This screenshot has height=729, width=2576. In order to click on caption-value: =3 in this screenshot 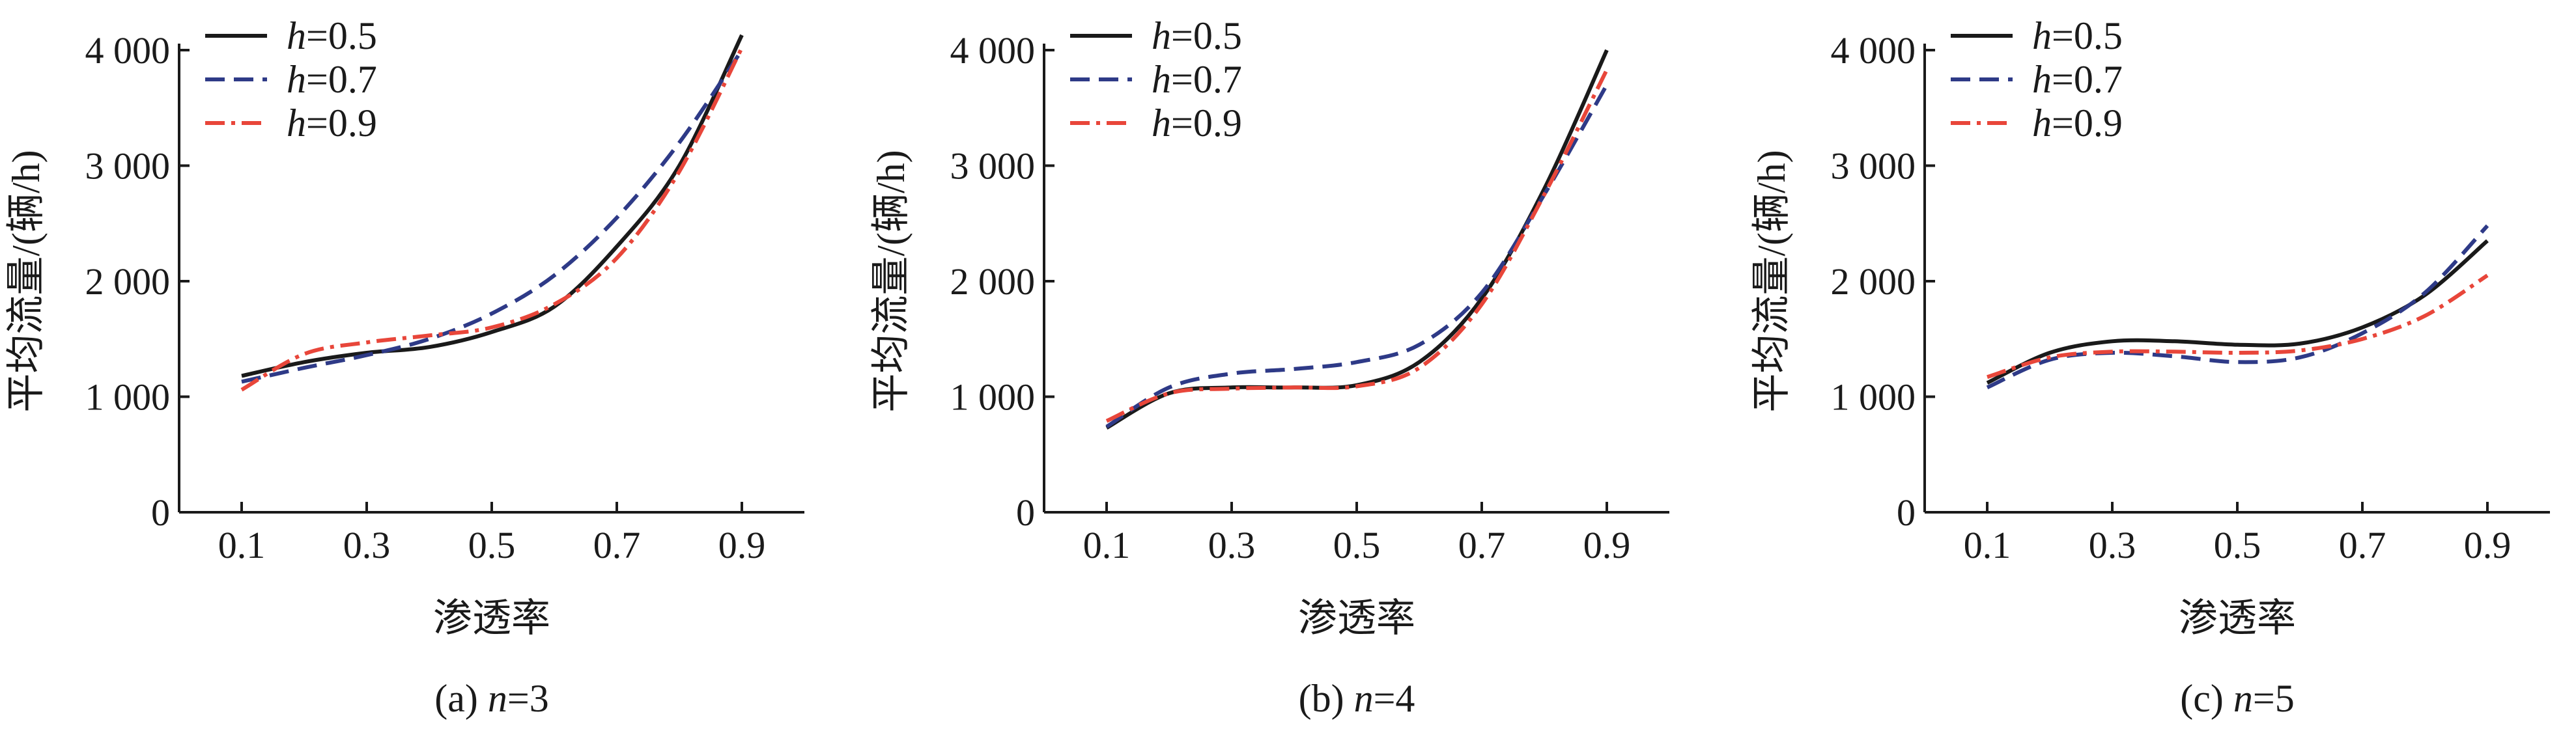, I will do `click(528, 698)`.